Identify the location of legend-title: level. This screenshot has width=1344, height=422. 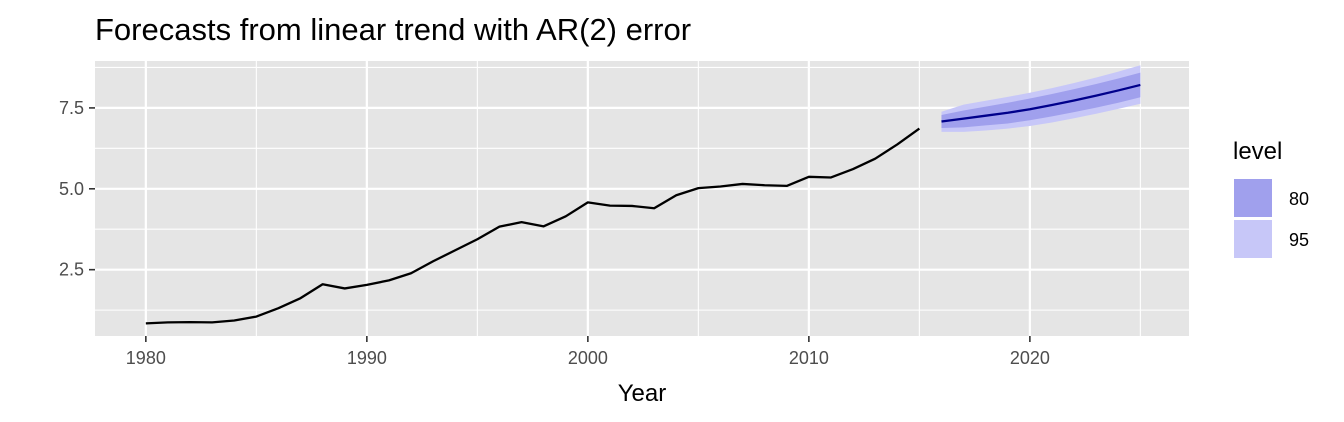
(1257, 151).